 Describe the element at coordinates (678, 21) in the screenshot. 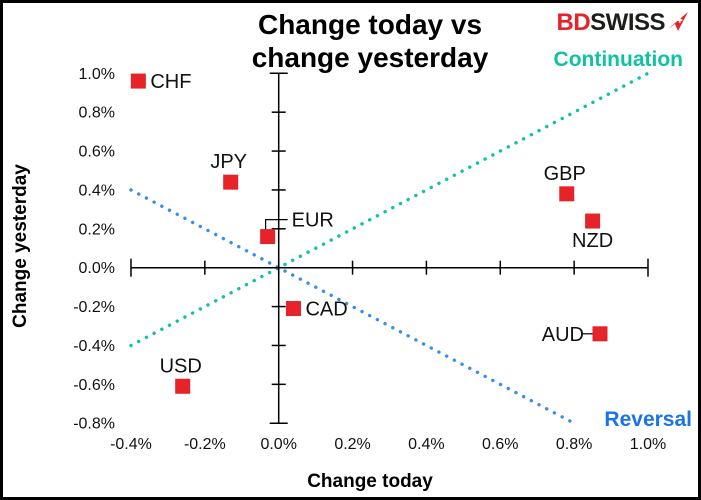

I see `logo-arrow-icon` at that location.